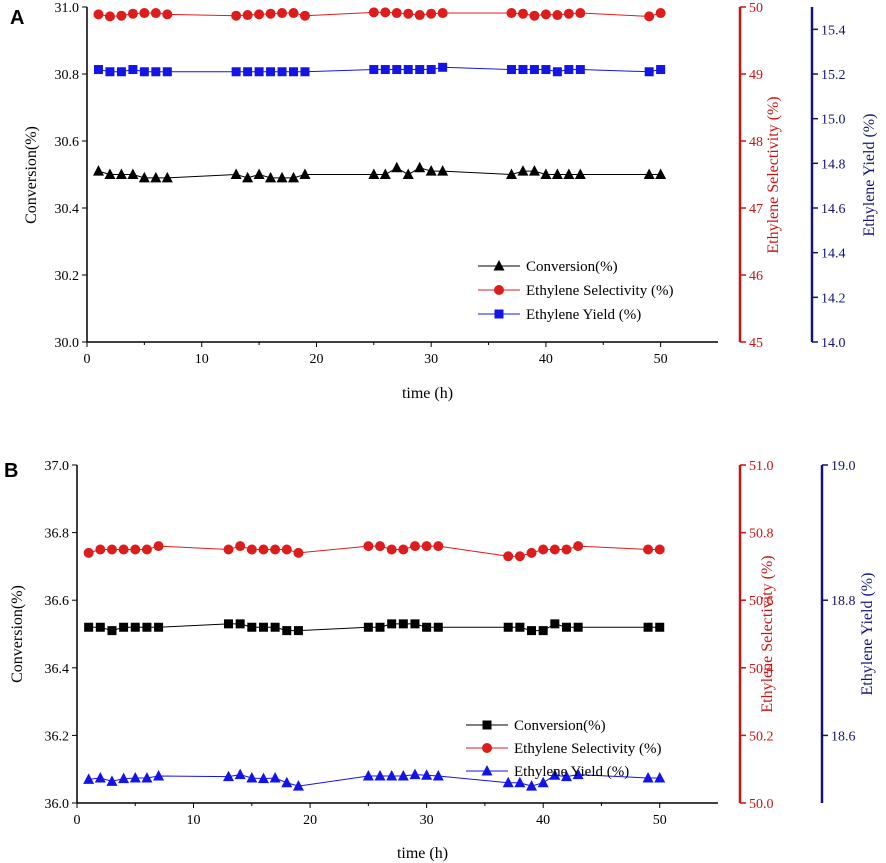 The width and height of the screenshot is (886, 863). Describe the element at coordinates (17, 18) in the screenshot. I see `panel-label: A` at that location.